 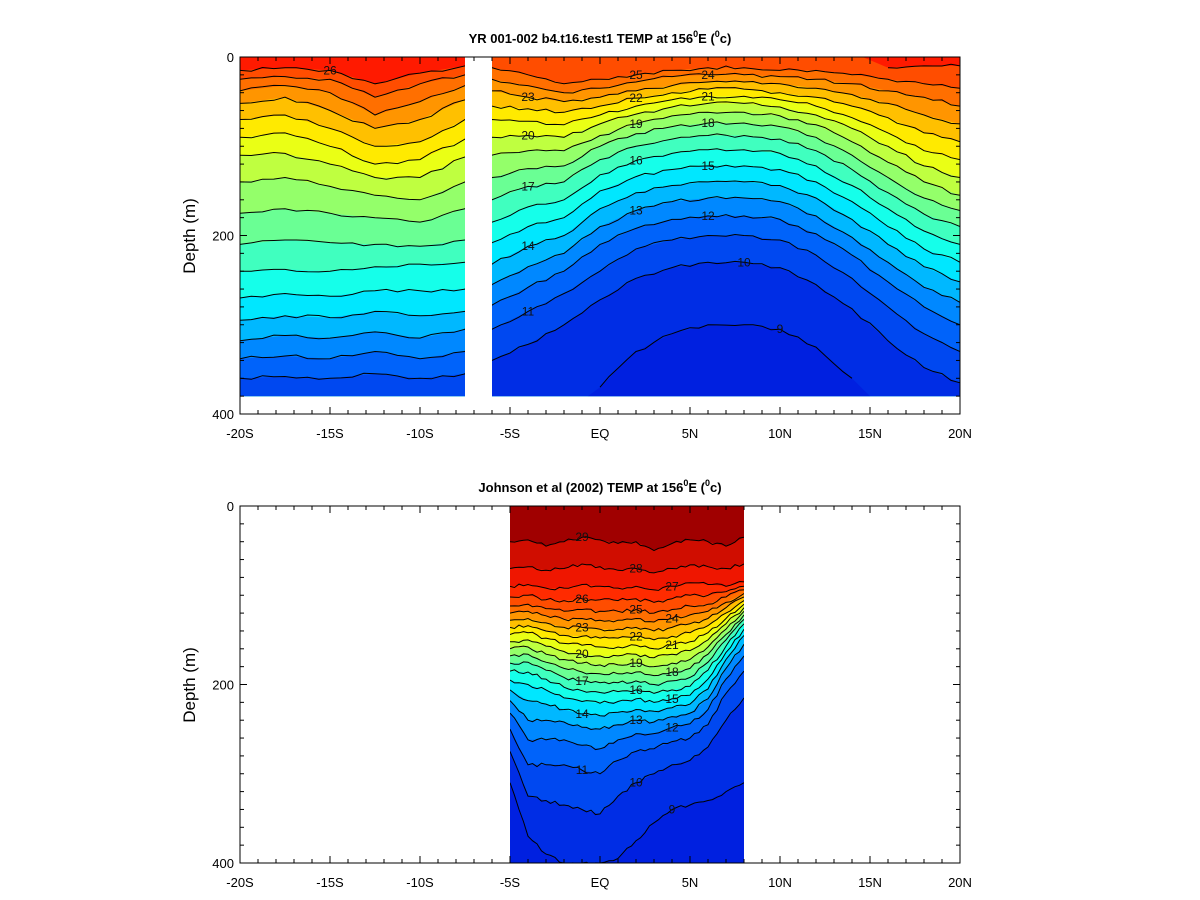 What do you see at coordinates (636, 569) in the screenshot?
I see `contour-label: 28` at bounding box center [636, 569].